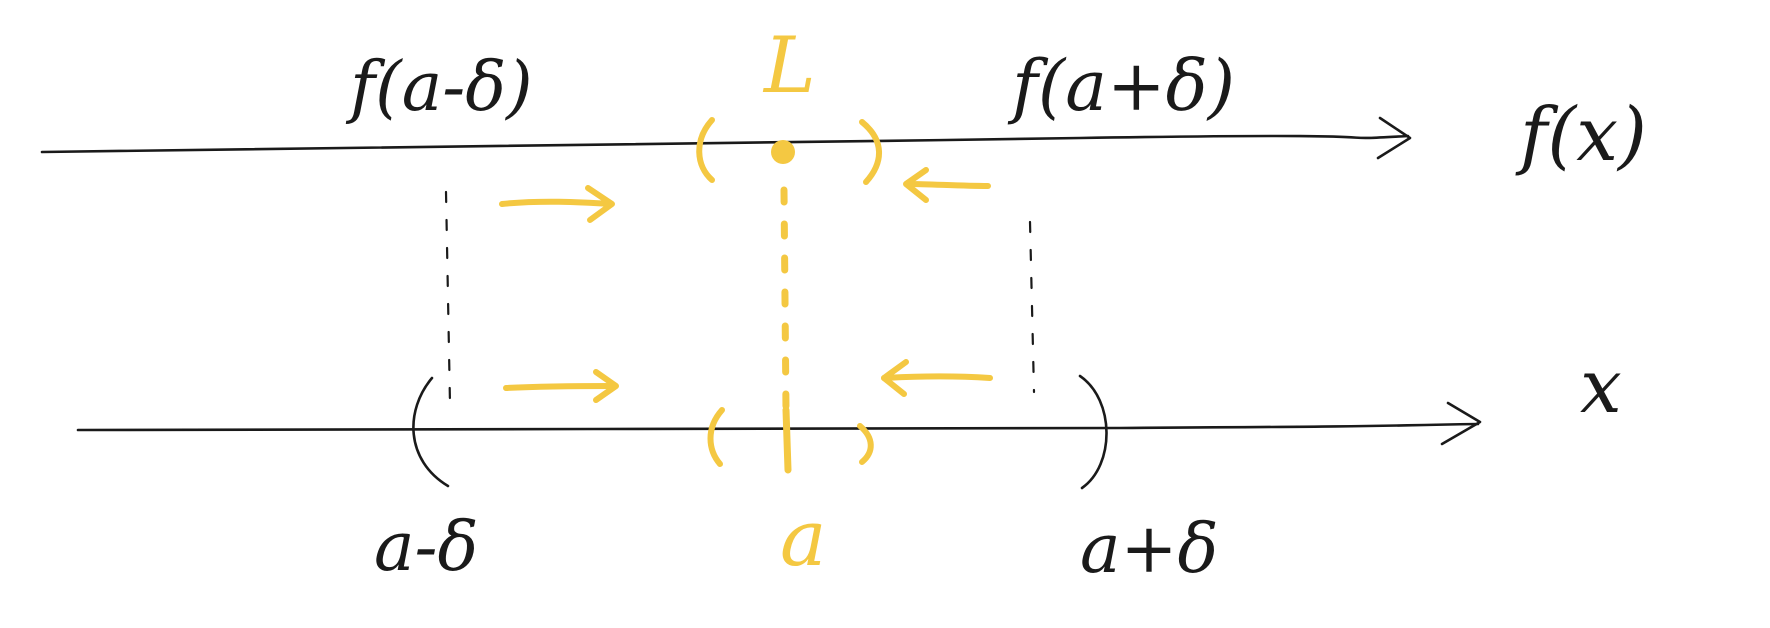 This screenshot has width=1770, height=628. Describe the element at coordinates (431, 432) in the screenshot. I see `left-open-bracket` at that location.